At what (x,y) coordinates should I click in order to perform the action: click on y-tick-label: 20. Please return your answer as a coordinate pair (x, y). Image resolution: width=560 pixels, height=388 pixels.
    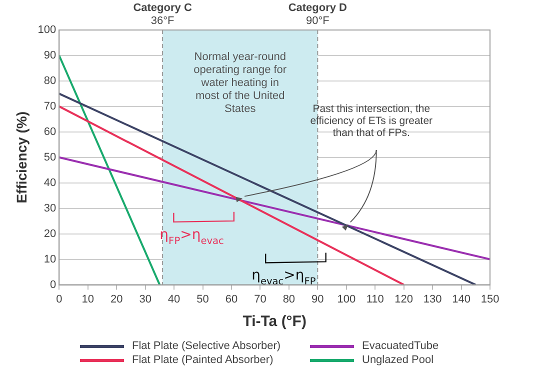
    Looking at the image, I should click on (50, 234).